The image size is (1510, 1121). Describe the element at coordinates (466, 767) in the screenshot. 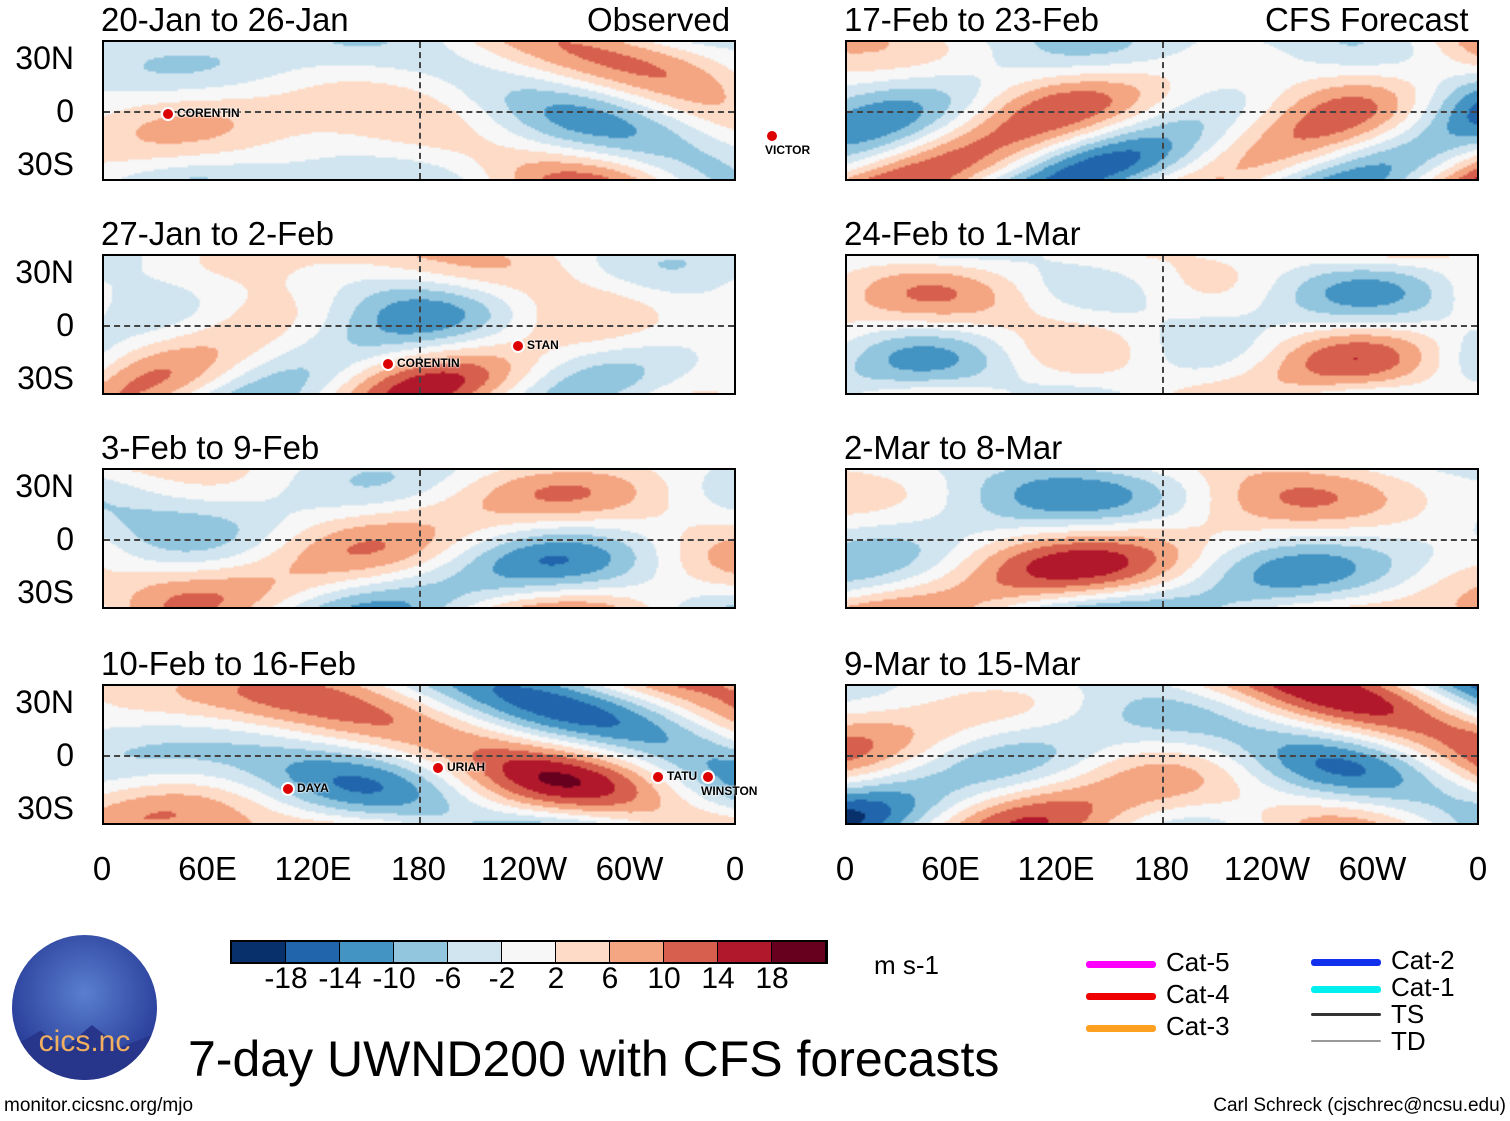

I see `storm-name: URIAH` at that location.